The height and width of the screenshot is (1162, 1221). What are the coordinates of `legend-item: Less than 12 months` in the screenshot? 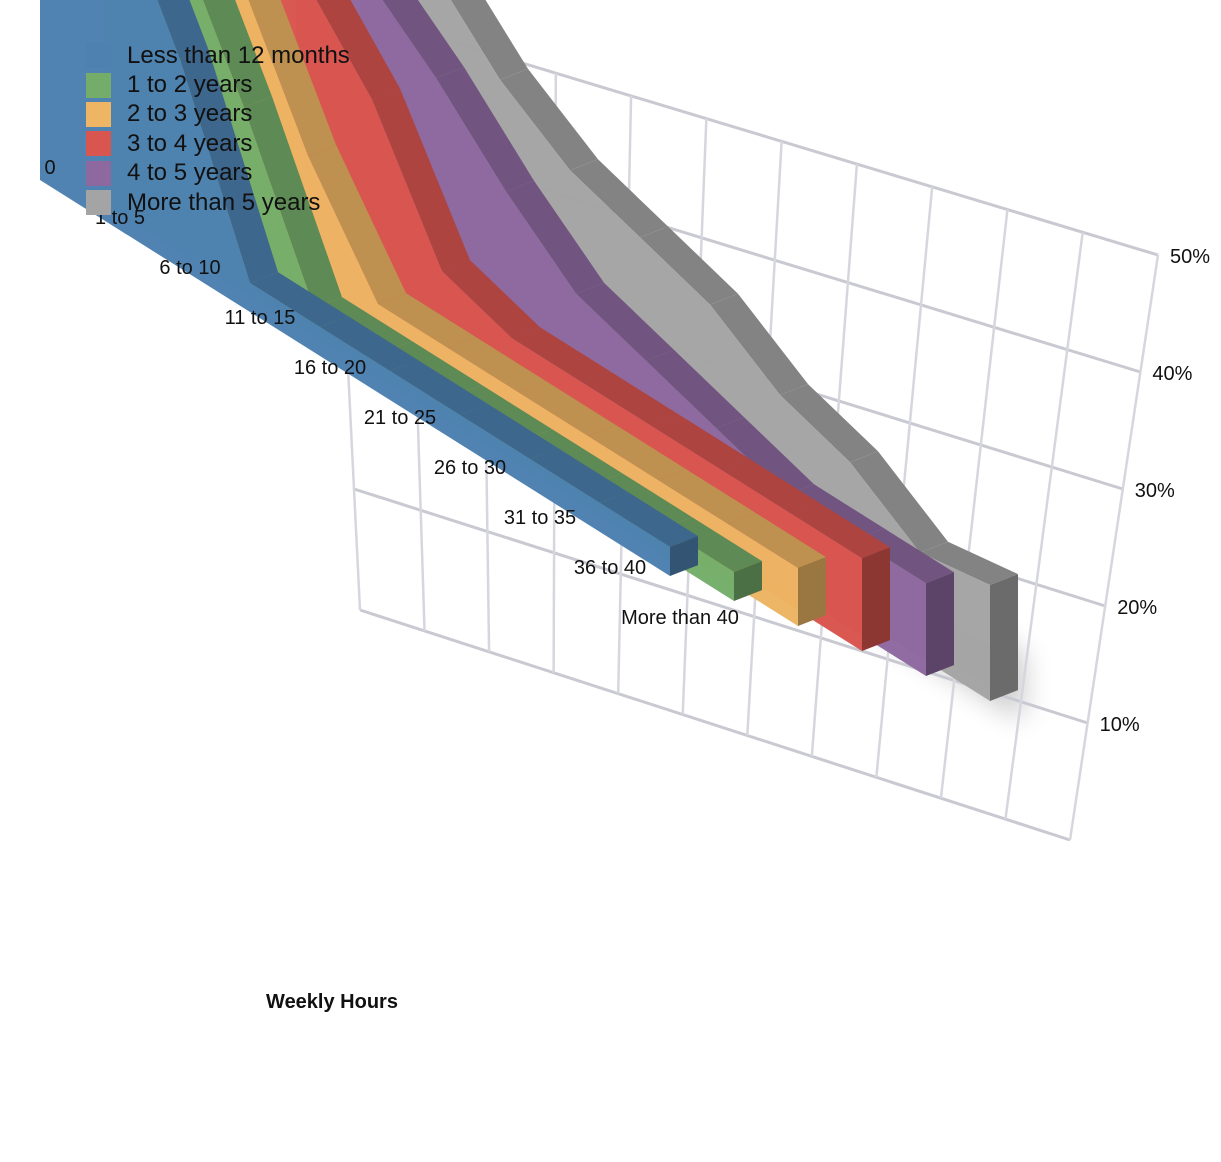 It's located at (218, 55).